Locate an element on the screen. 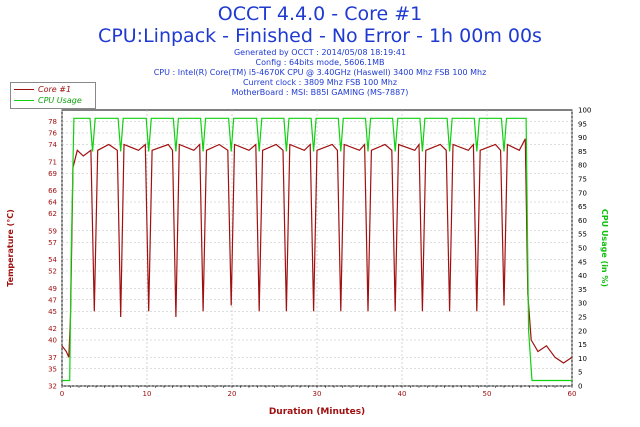 This screenshot has height=427, width=640. y-left-tick-label: 59 is located at coordinates (52, 231).